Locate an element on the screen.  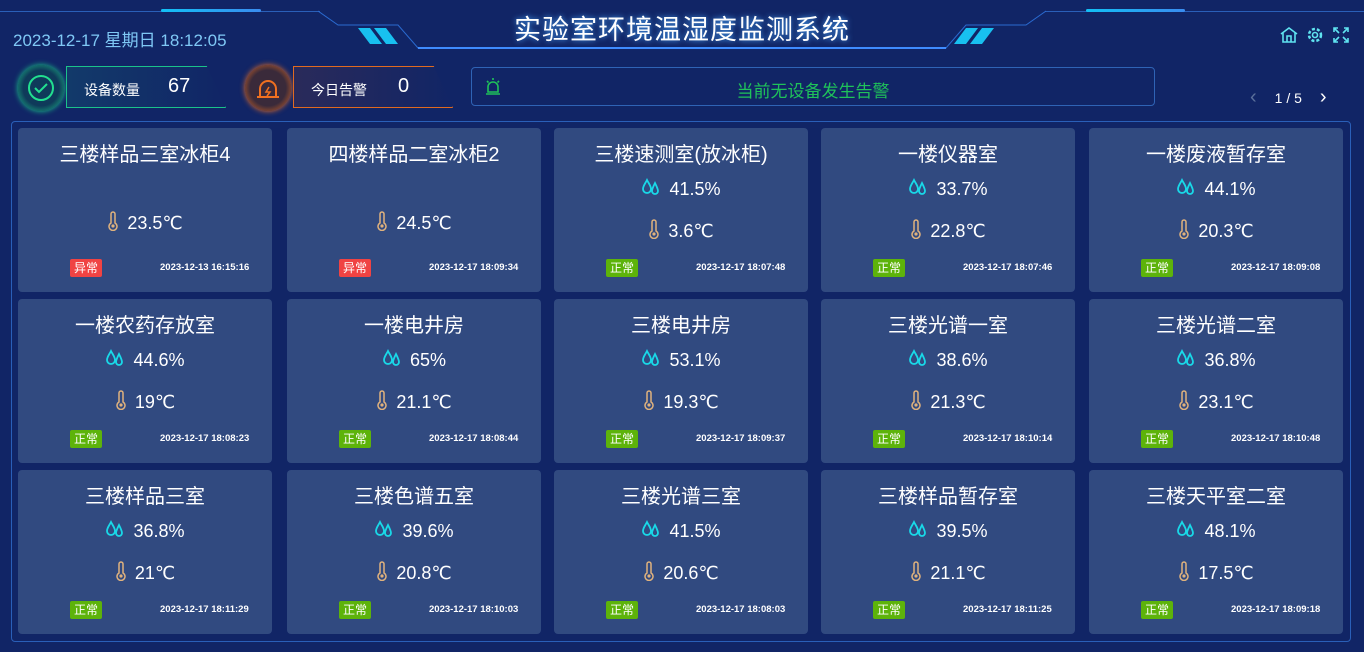
fullscreen-icon is located at coordinates (1341, 35).